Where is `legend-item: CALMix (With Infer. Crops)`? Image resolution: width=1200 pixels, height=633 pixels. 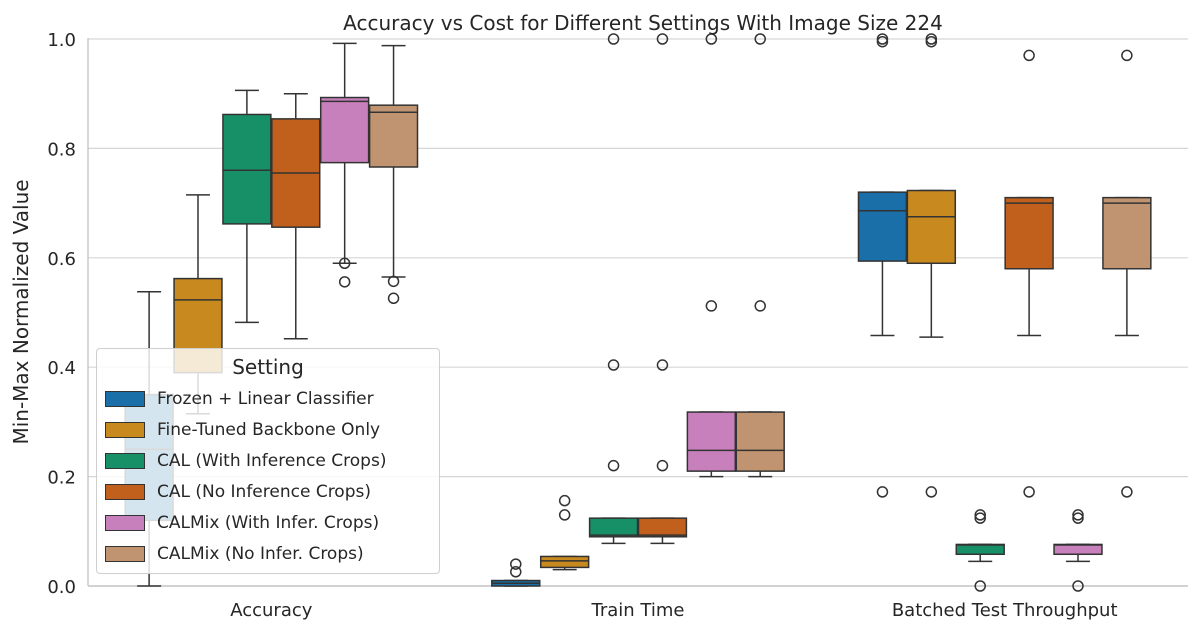 legend-item: CALMix (With Infer. Crops) is located at coordinates (242, 523).